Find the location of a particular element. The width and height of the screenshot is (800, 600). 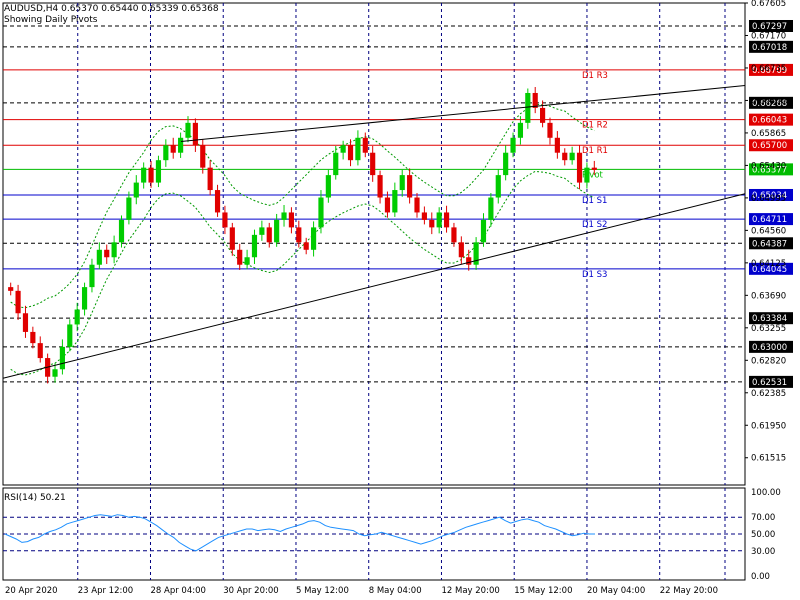

level-label: 0.64045 is located at coordinates (769, 270).